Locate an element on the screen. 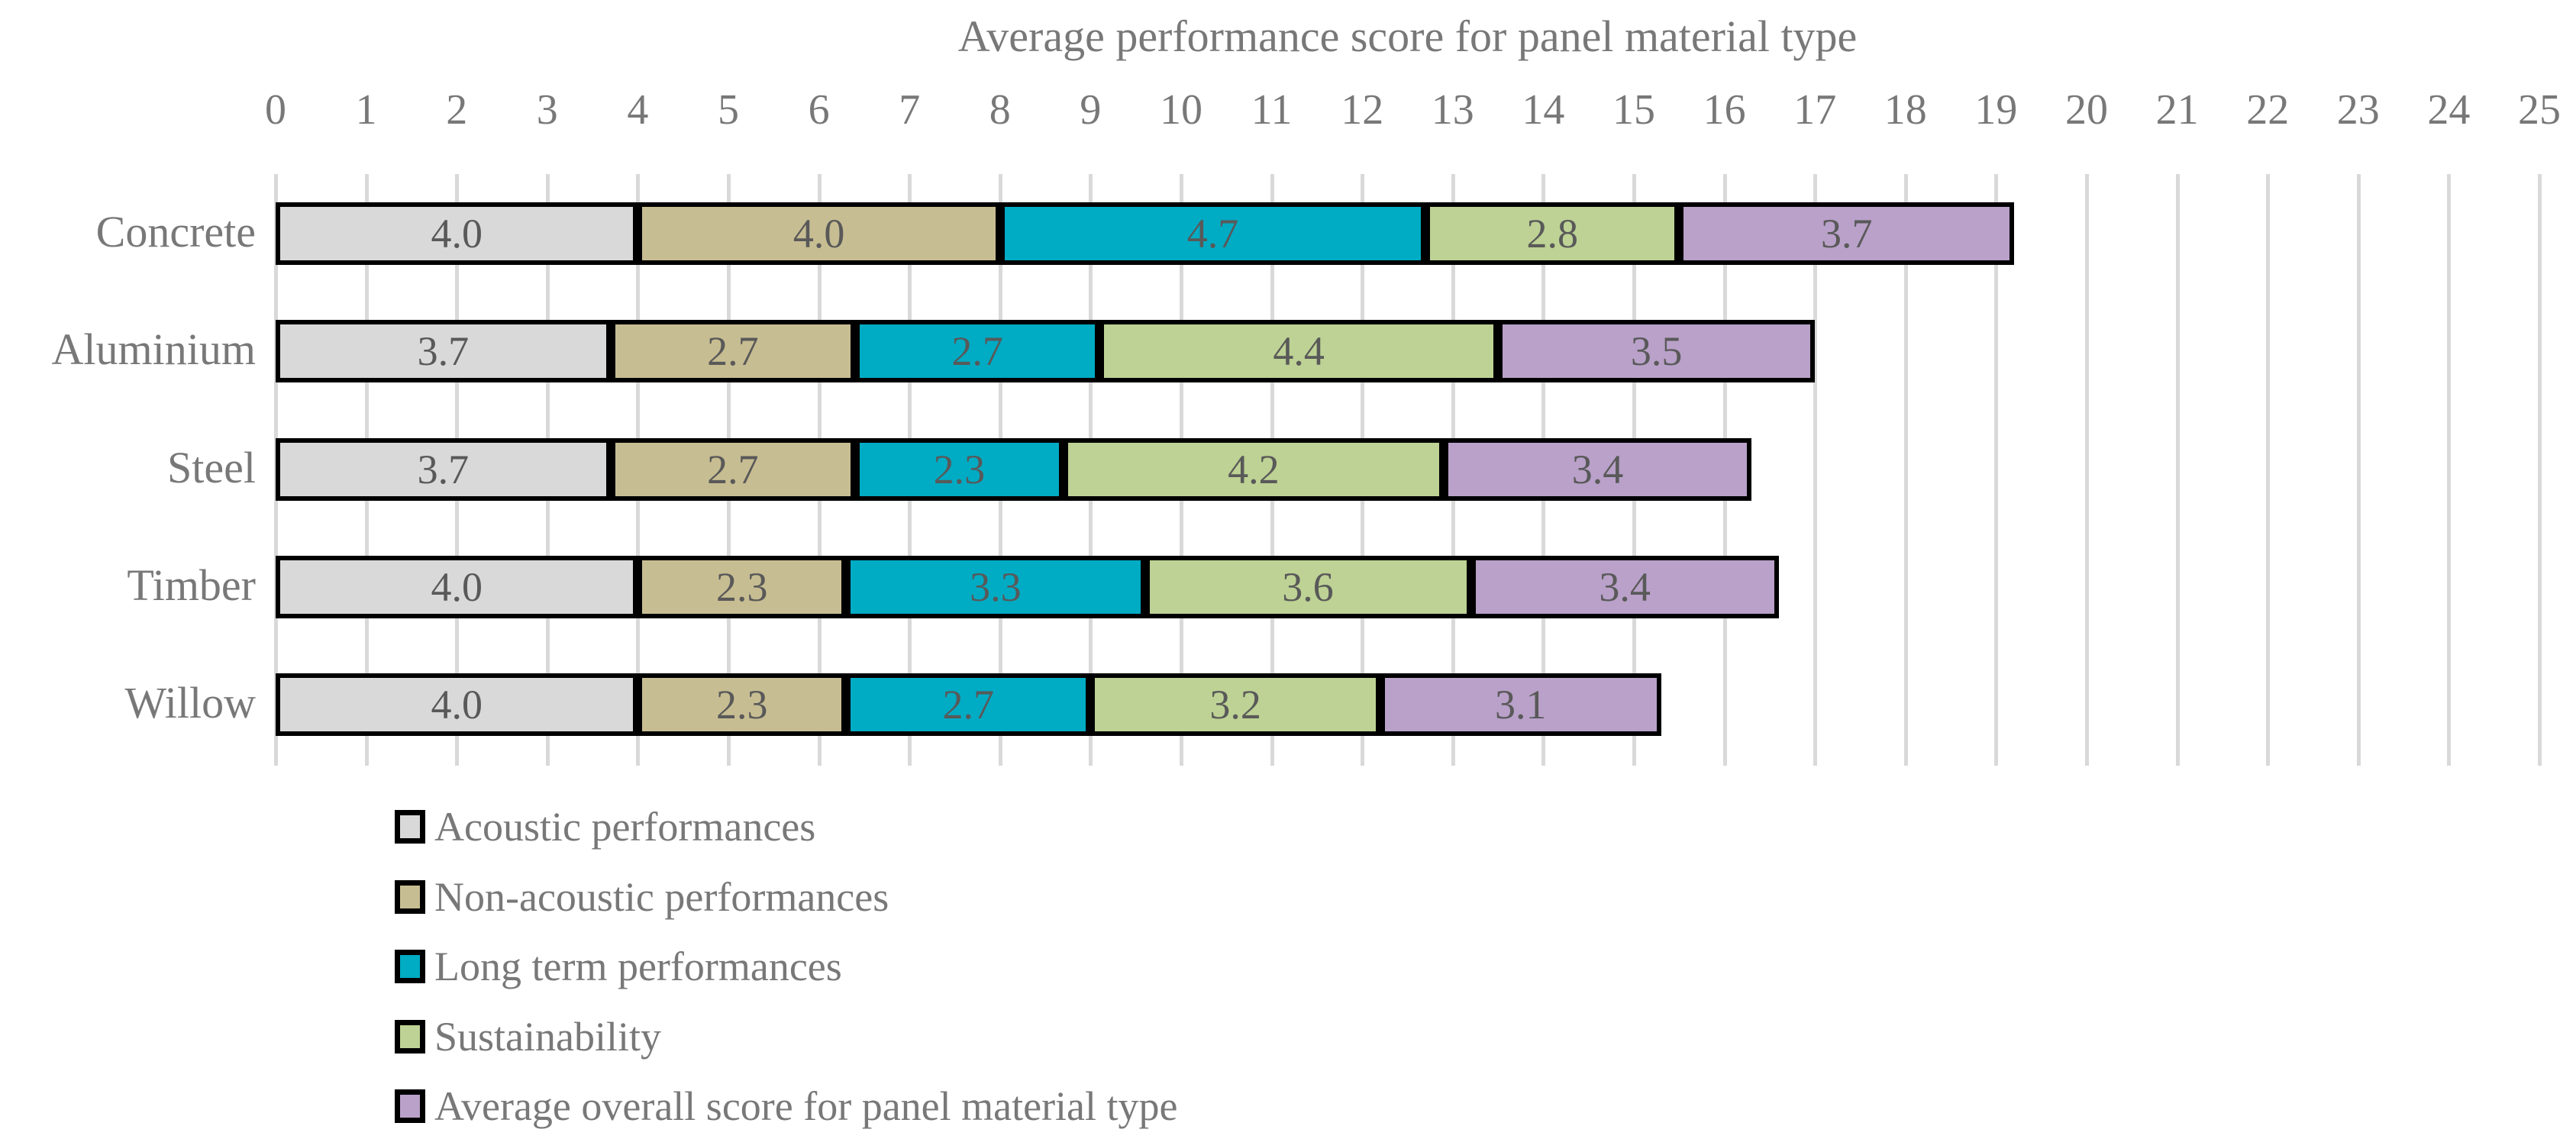 This screenshot has width=2576, height=1139. data-label: 3.2 is located at coordinates (1235, 705).